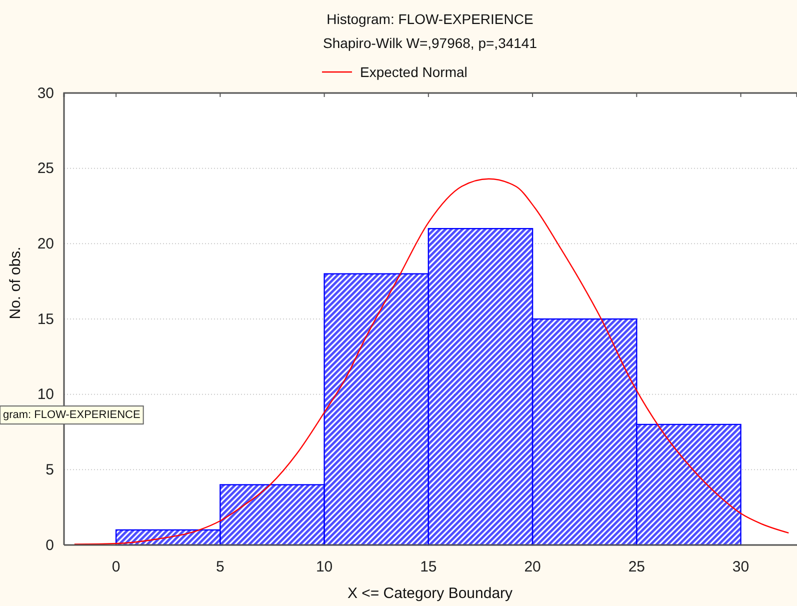 The height and width of the screenshot is (606, 797). Describe the element at coordinates (71, 415) in the screenshot. I see `annotation: gram: FLOW-EXPERIENCE` at that location.